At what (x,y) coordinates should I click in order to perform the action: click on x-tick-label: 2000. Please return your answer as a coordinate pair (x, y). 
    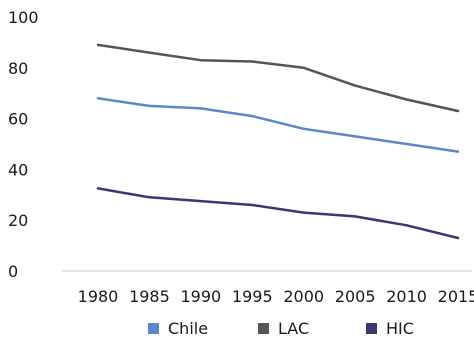
    Looking at the image, I should click on (303, 296).